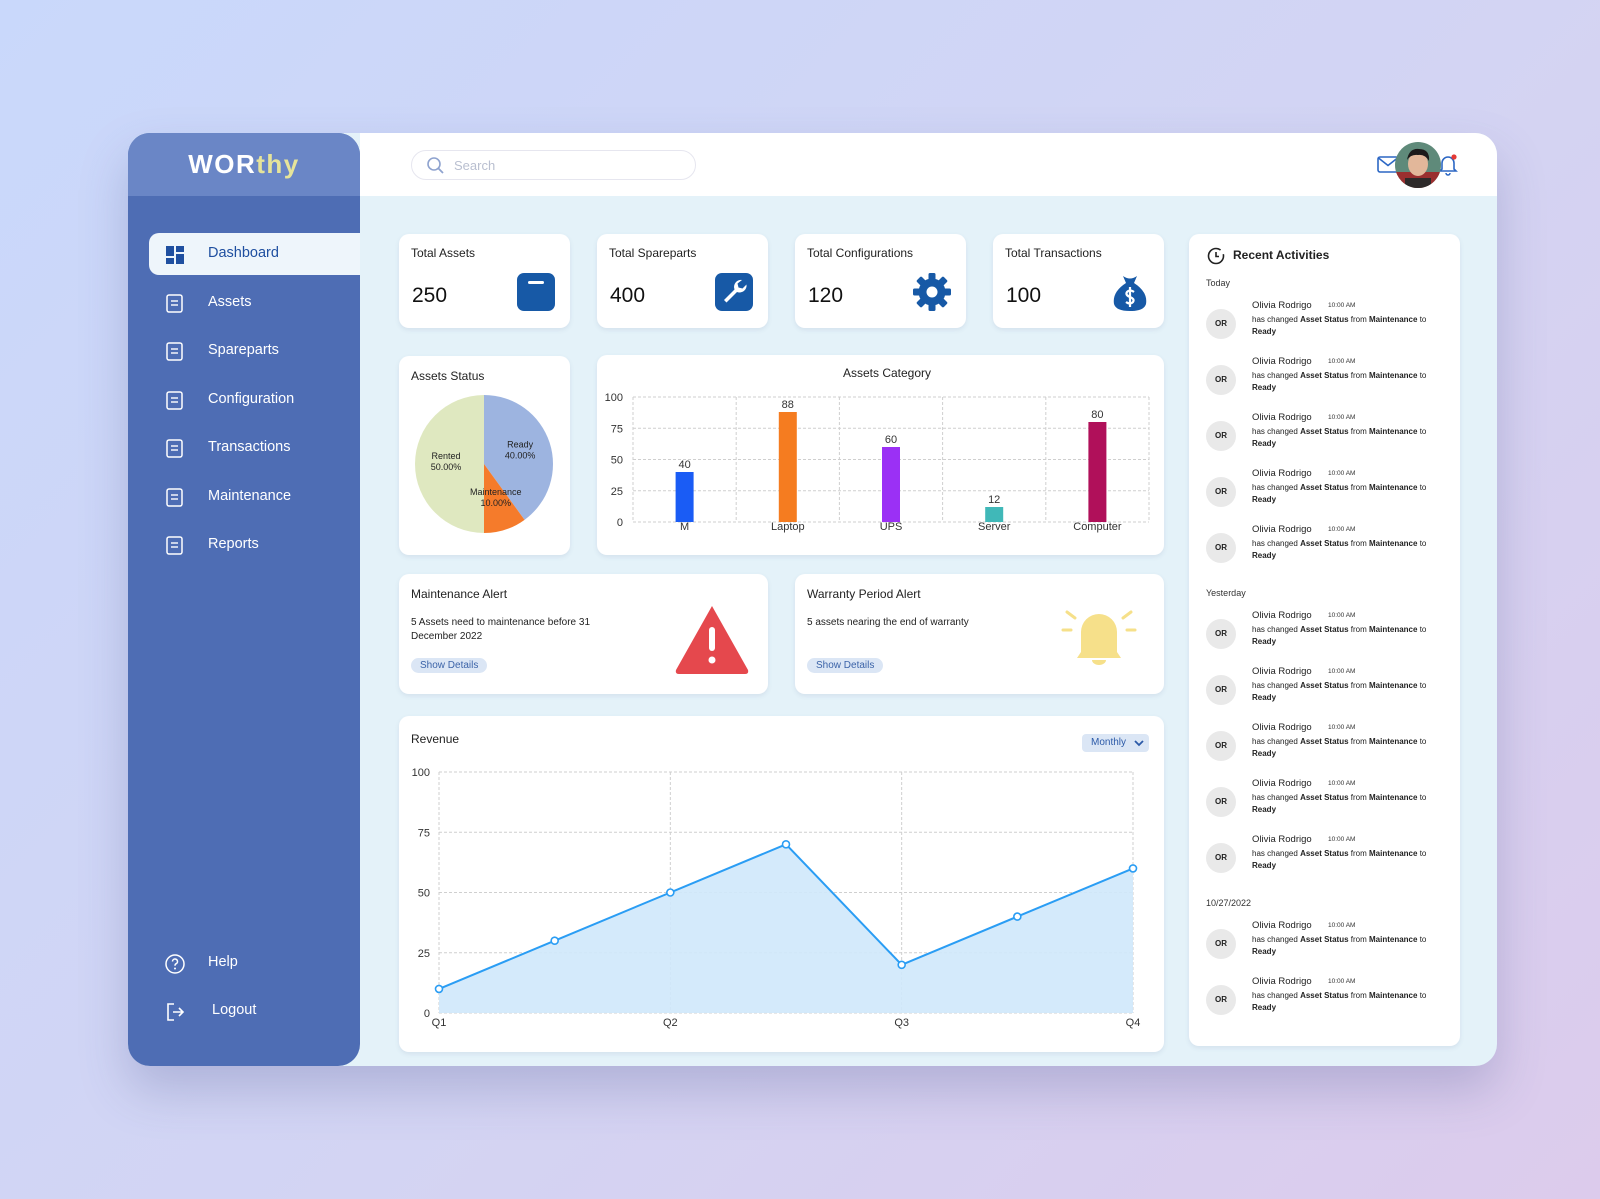  What do you see at coordinates (1097, 527) in the screenshot?
I see `x-tick-label: Computer` at bounding box center [1097, 527].